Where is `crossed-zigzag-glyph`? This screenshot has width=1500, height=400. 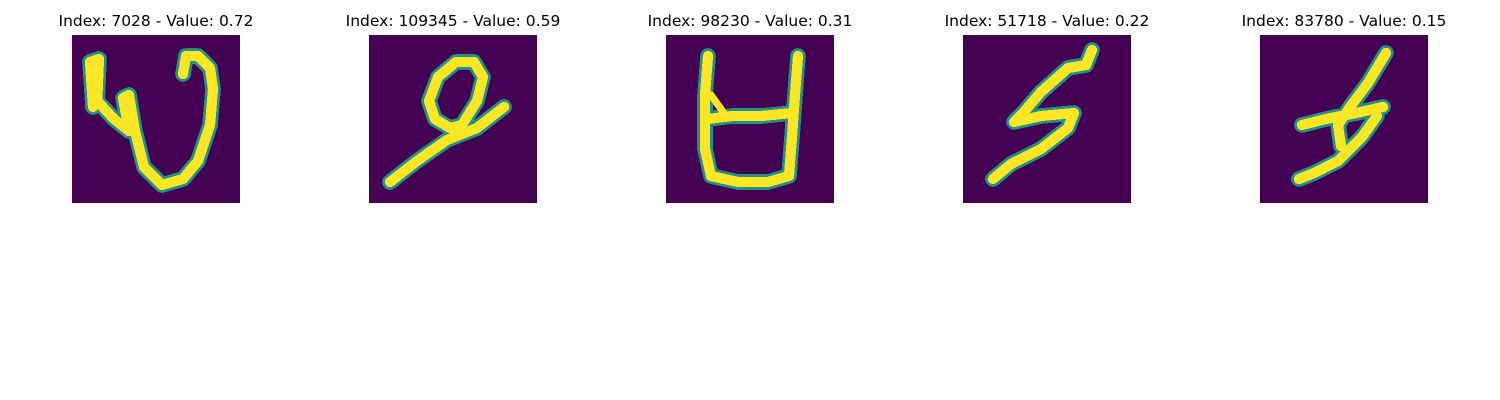
crossed-zigzag-glyph is located at coordinates (1342, 116).